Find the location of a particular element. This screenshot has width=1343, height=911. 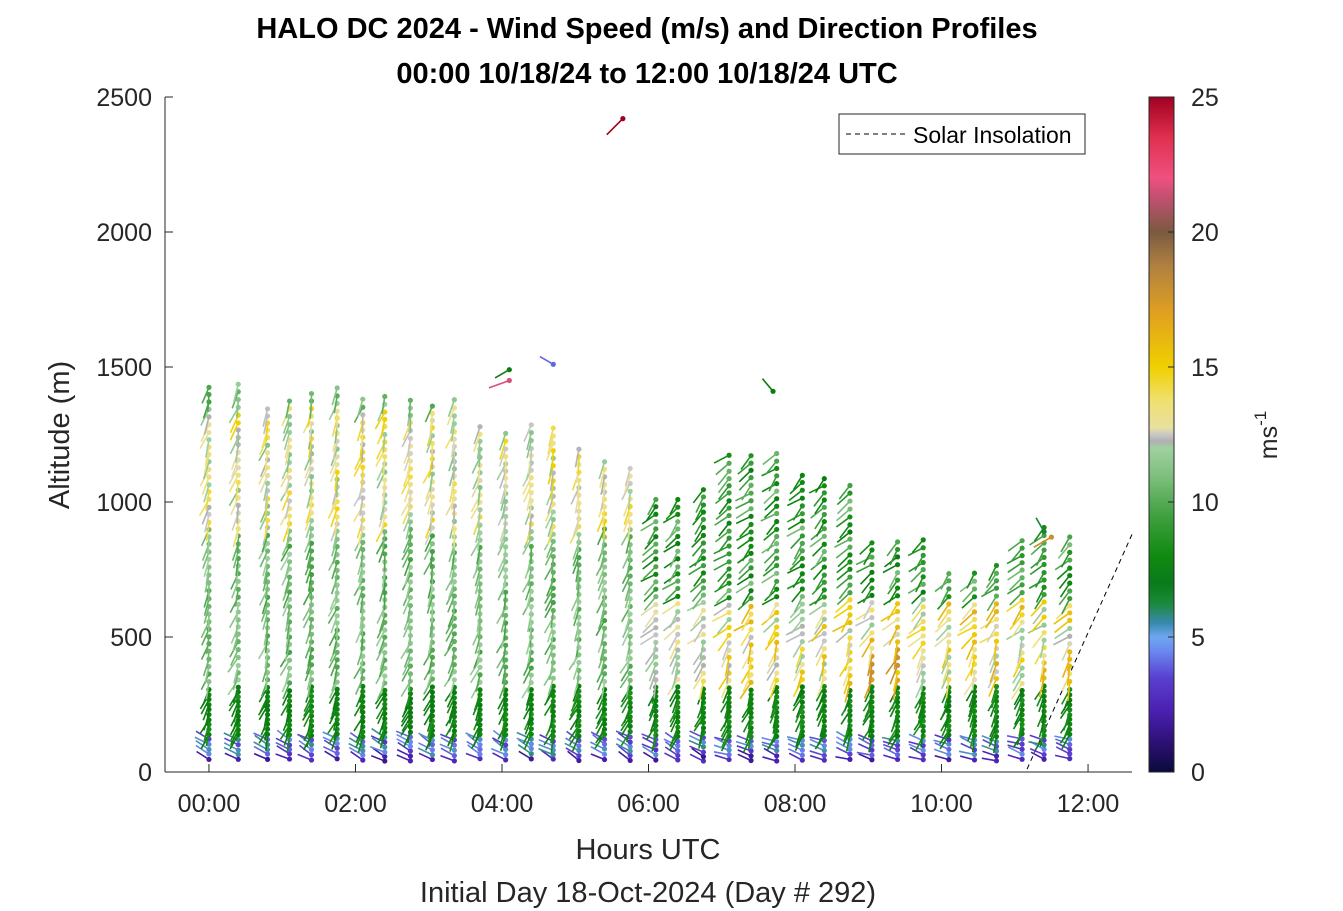

y-axis-label: Altitude (m) is located at coordinates (60, 435).